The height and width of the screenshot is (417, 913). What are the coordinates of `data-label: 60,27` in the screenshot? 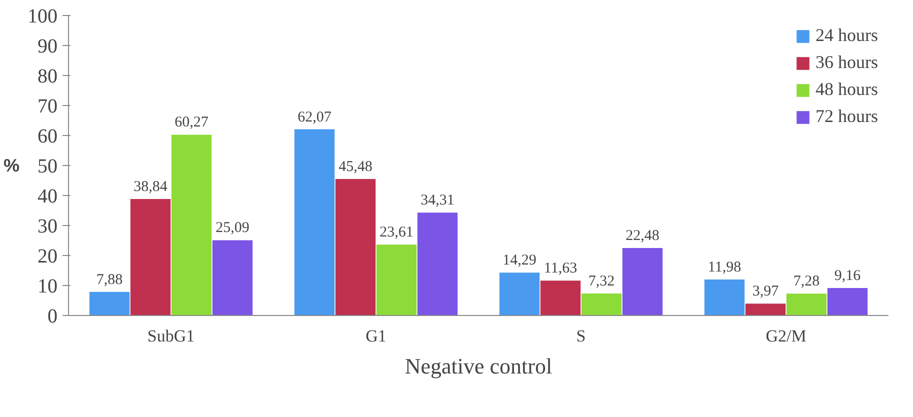 It's located at (191, 122).